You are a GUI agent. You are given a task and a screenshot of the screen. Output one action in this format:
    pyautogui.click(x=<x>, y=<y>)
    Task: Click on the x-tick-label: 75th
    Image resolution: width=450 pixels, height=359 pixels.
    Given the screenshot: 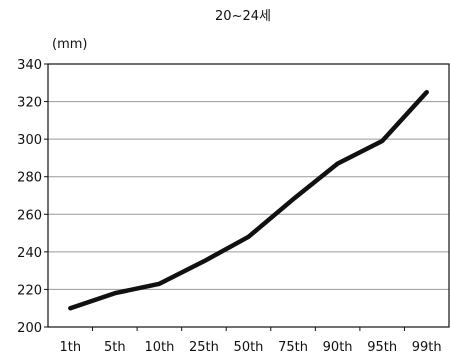 What is the action you would take?
    pyautogui.click(x=293, y=347)
    